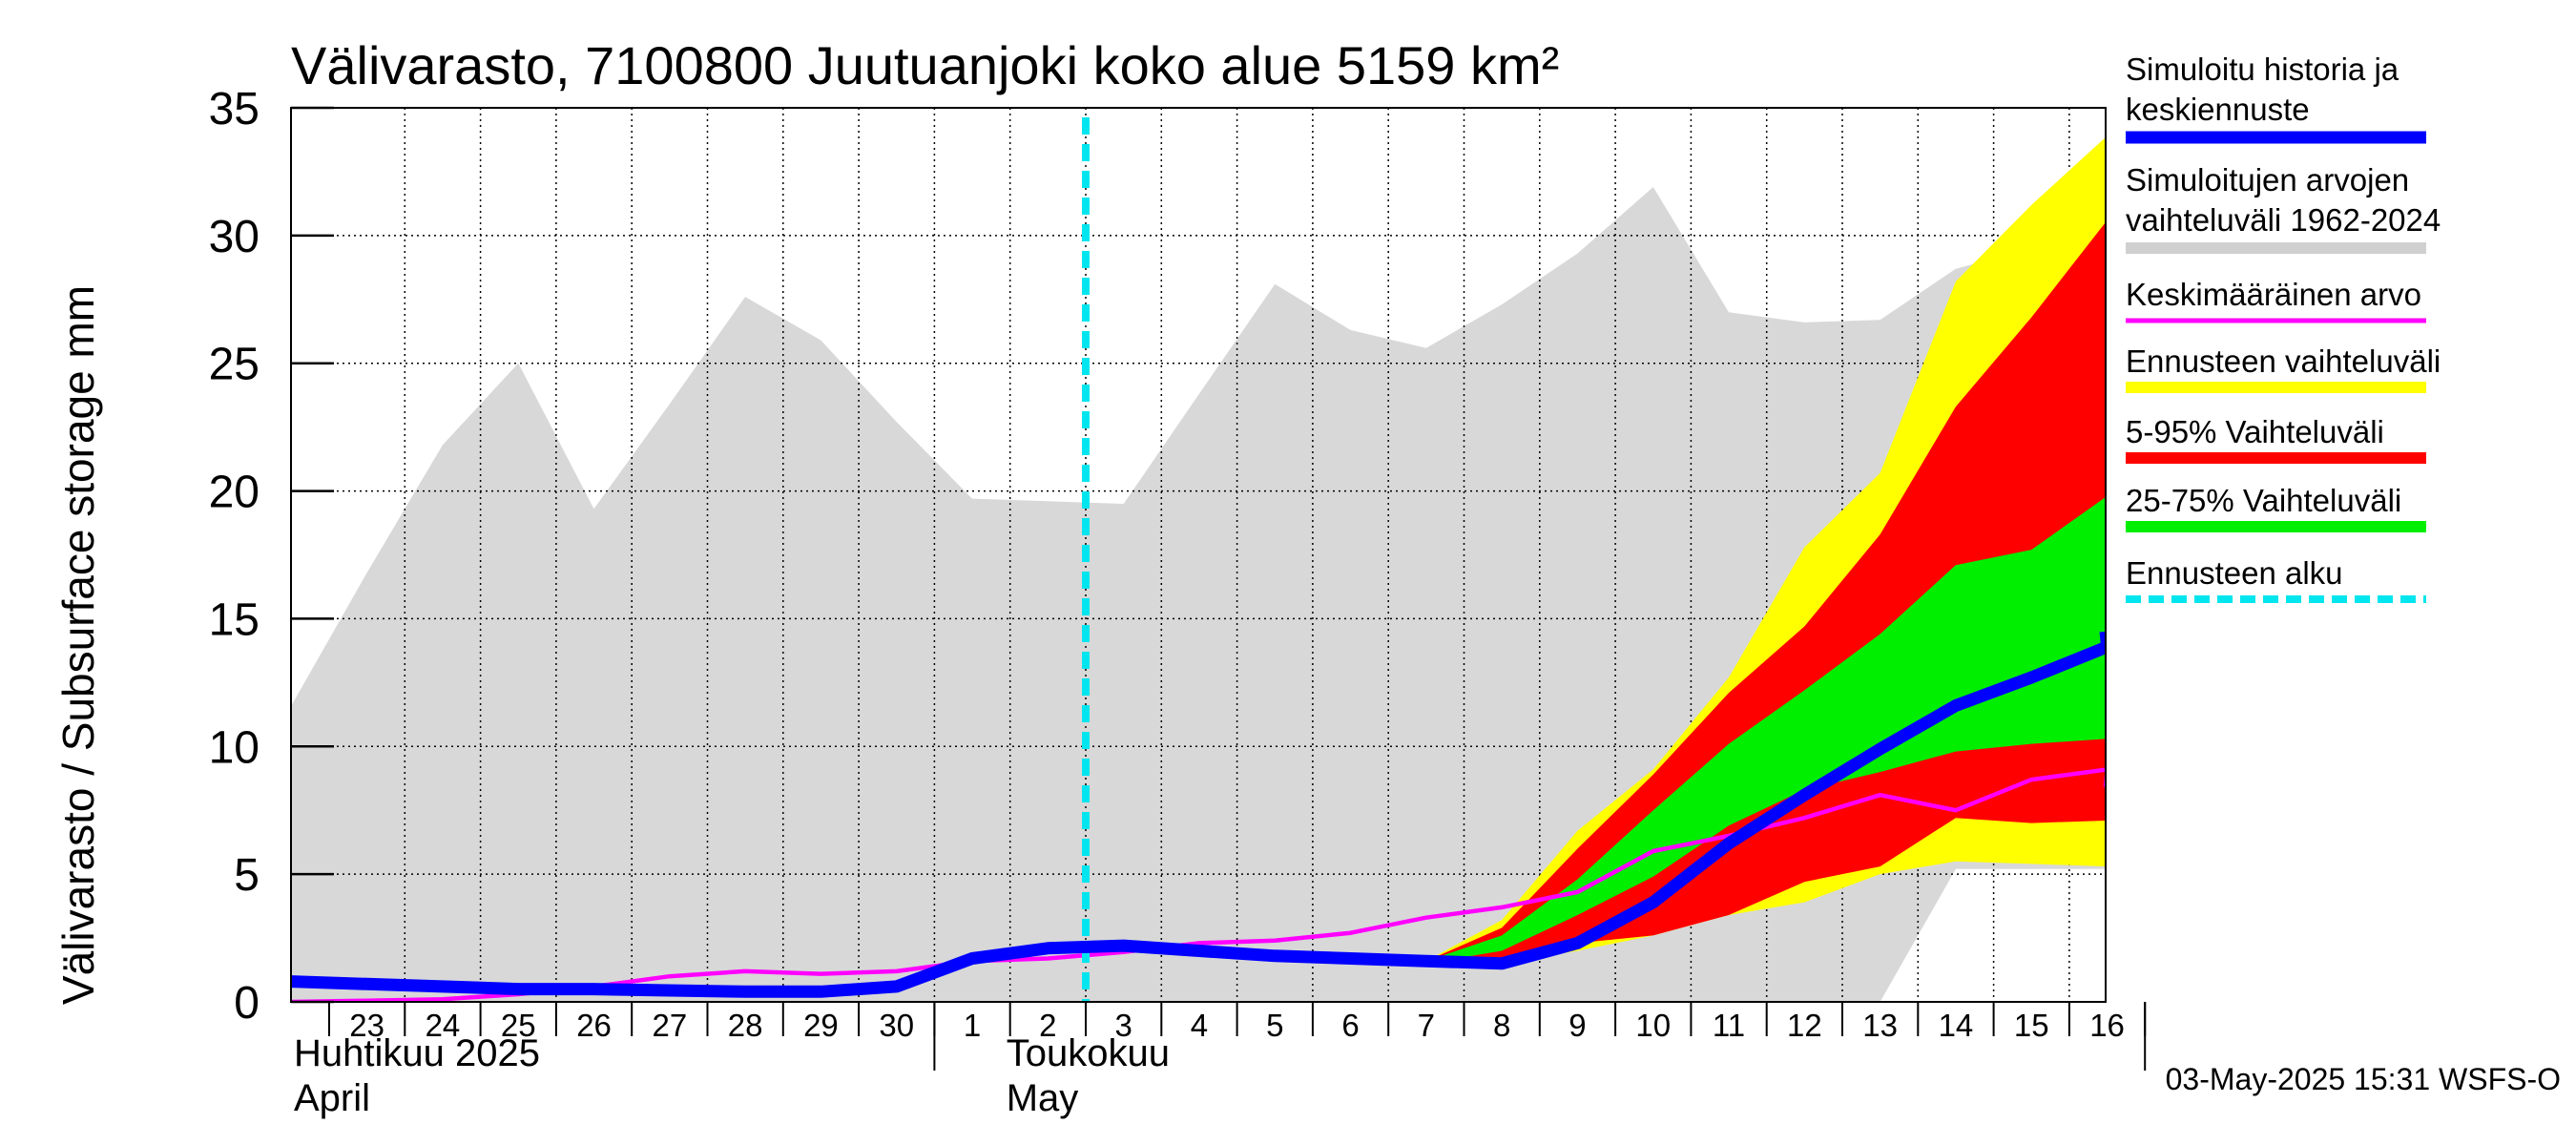 This screenshot has height=1145, width=2576. I want to click on legend-label: keskiennuste, so click(2218, 109).